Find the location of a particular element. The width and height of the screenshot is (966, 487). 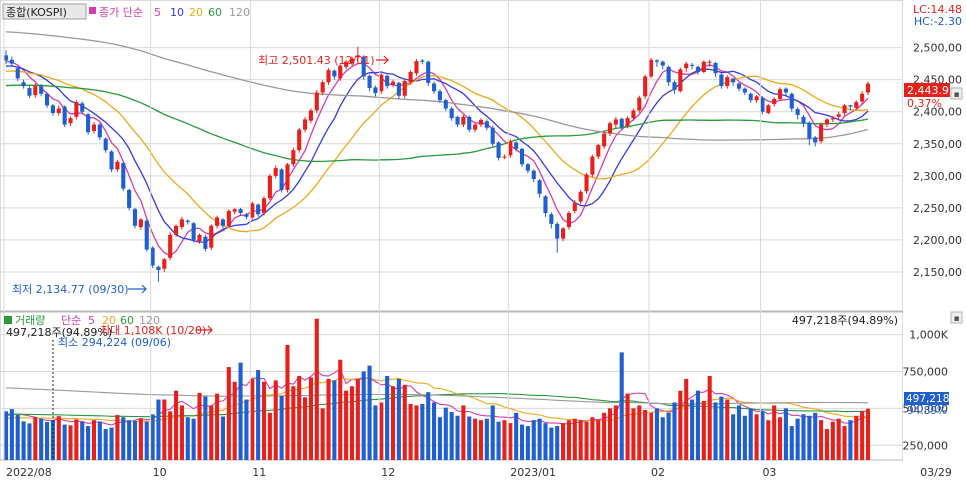

legend-ma60: 60 is located at coordinates (215, 12).